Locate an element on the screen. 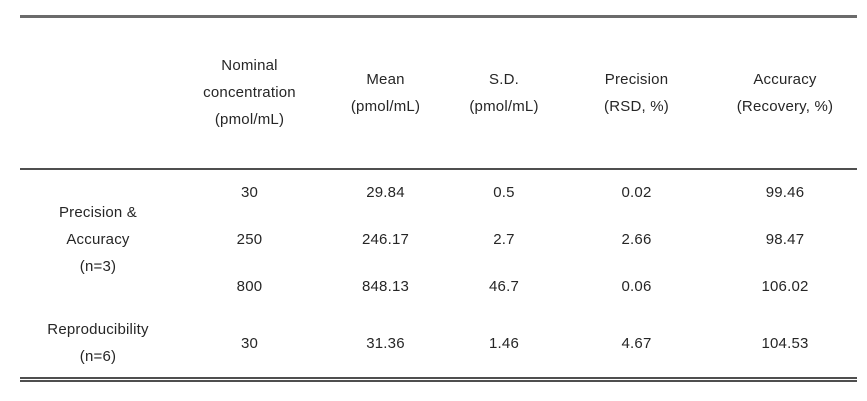  row-label-line: (n=3) is located at coordinates (98, 266).